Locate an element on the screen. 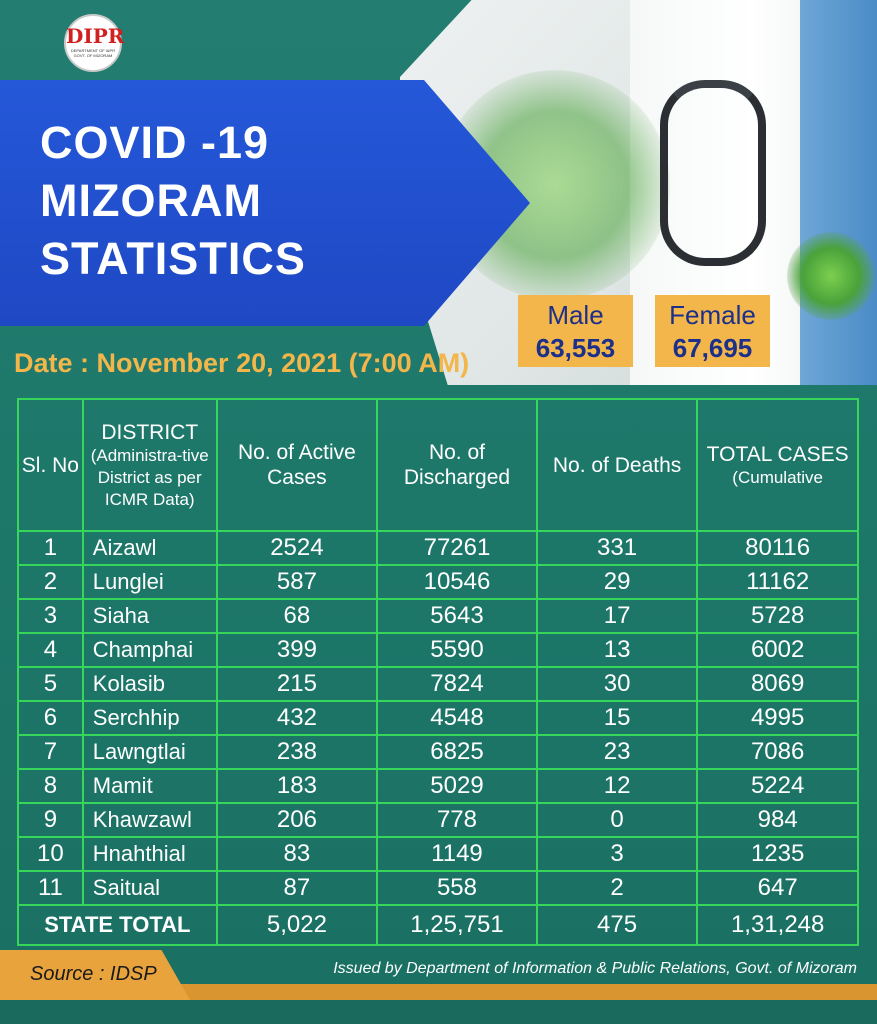 The width and height of the screenshot is (877, 1024). source-text: Source : IDSP is located at coordinates (93, 974).